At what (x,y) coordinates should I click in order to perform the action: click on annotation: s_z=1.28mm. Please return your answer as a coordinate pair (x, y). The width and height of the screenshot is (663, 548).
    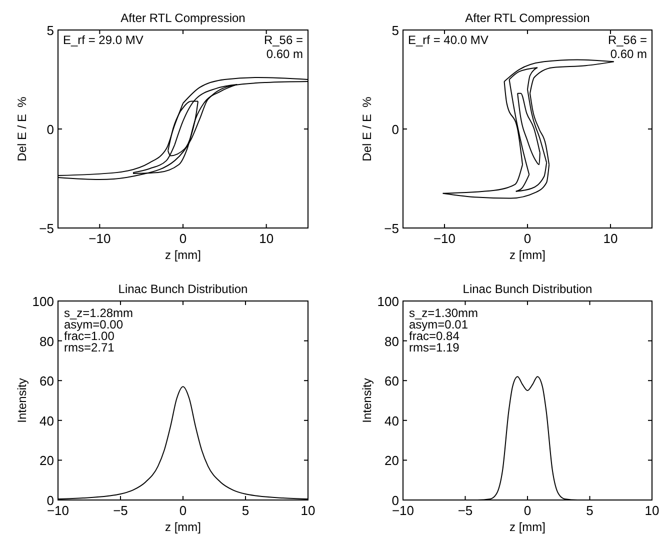
    Looking at the image, I should click on (99, 313).